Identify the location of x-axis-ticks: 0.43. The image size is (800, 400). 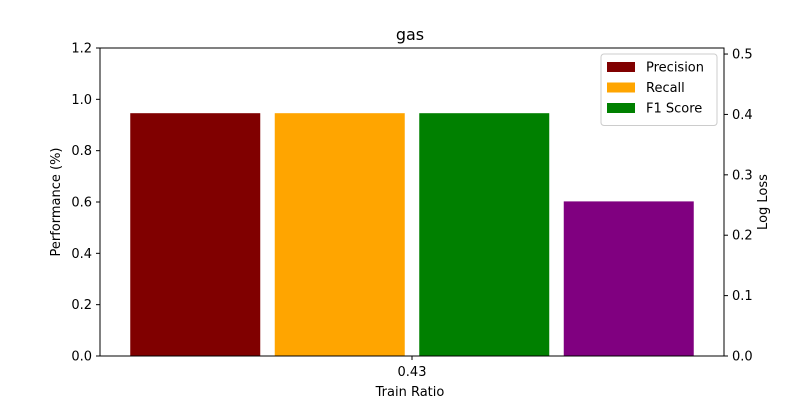
(412, 368).